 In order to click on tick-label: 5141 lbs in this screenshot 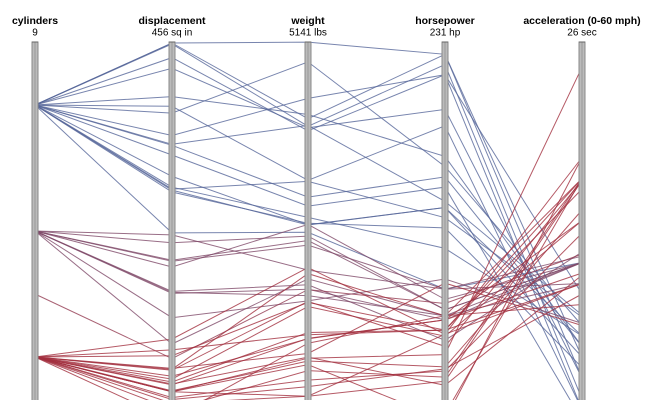, I will do `click(308, 33)`.